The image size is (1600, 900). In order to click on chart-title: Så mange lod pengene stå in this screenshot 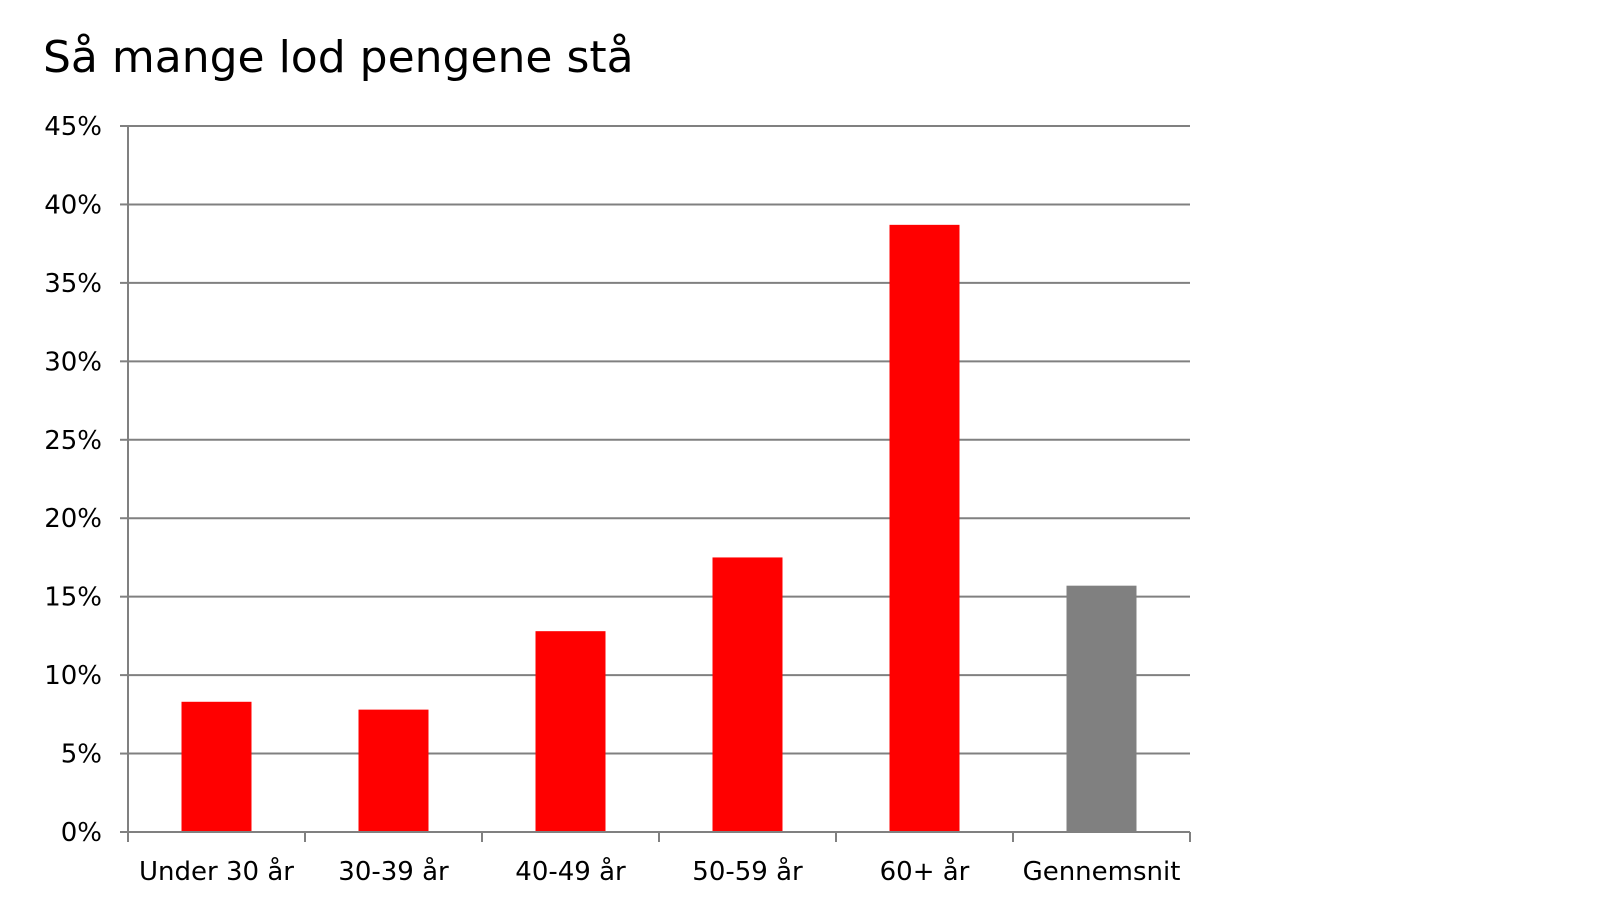, I will do `click(338, 57)`.